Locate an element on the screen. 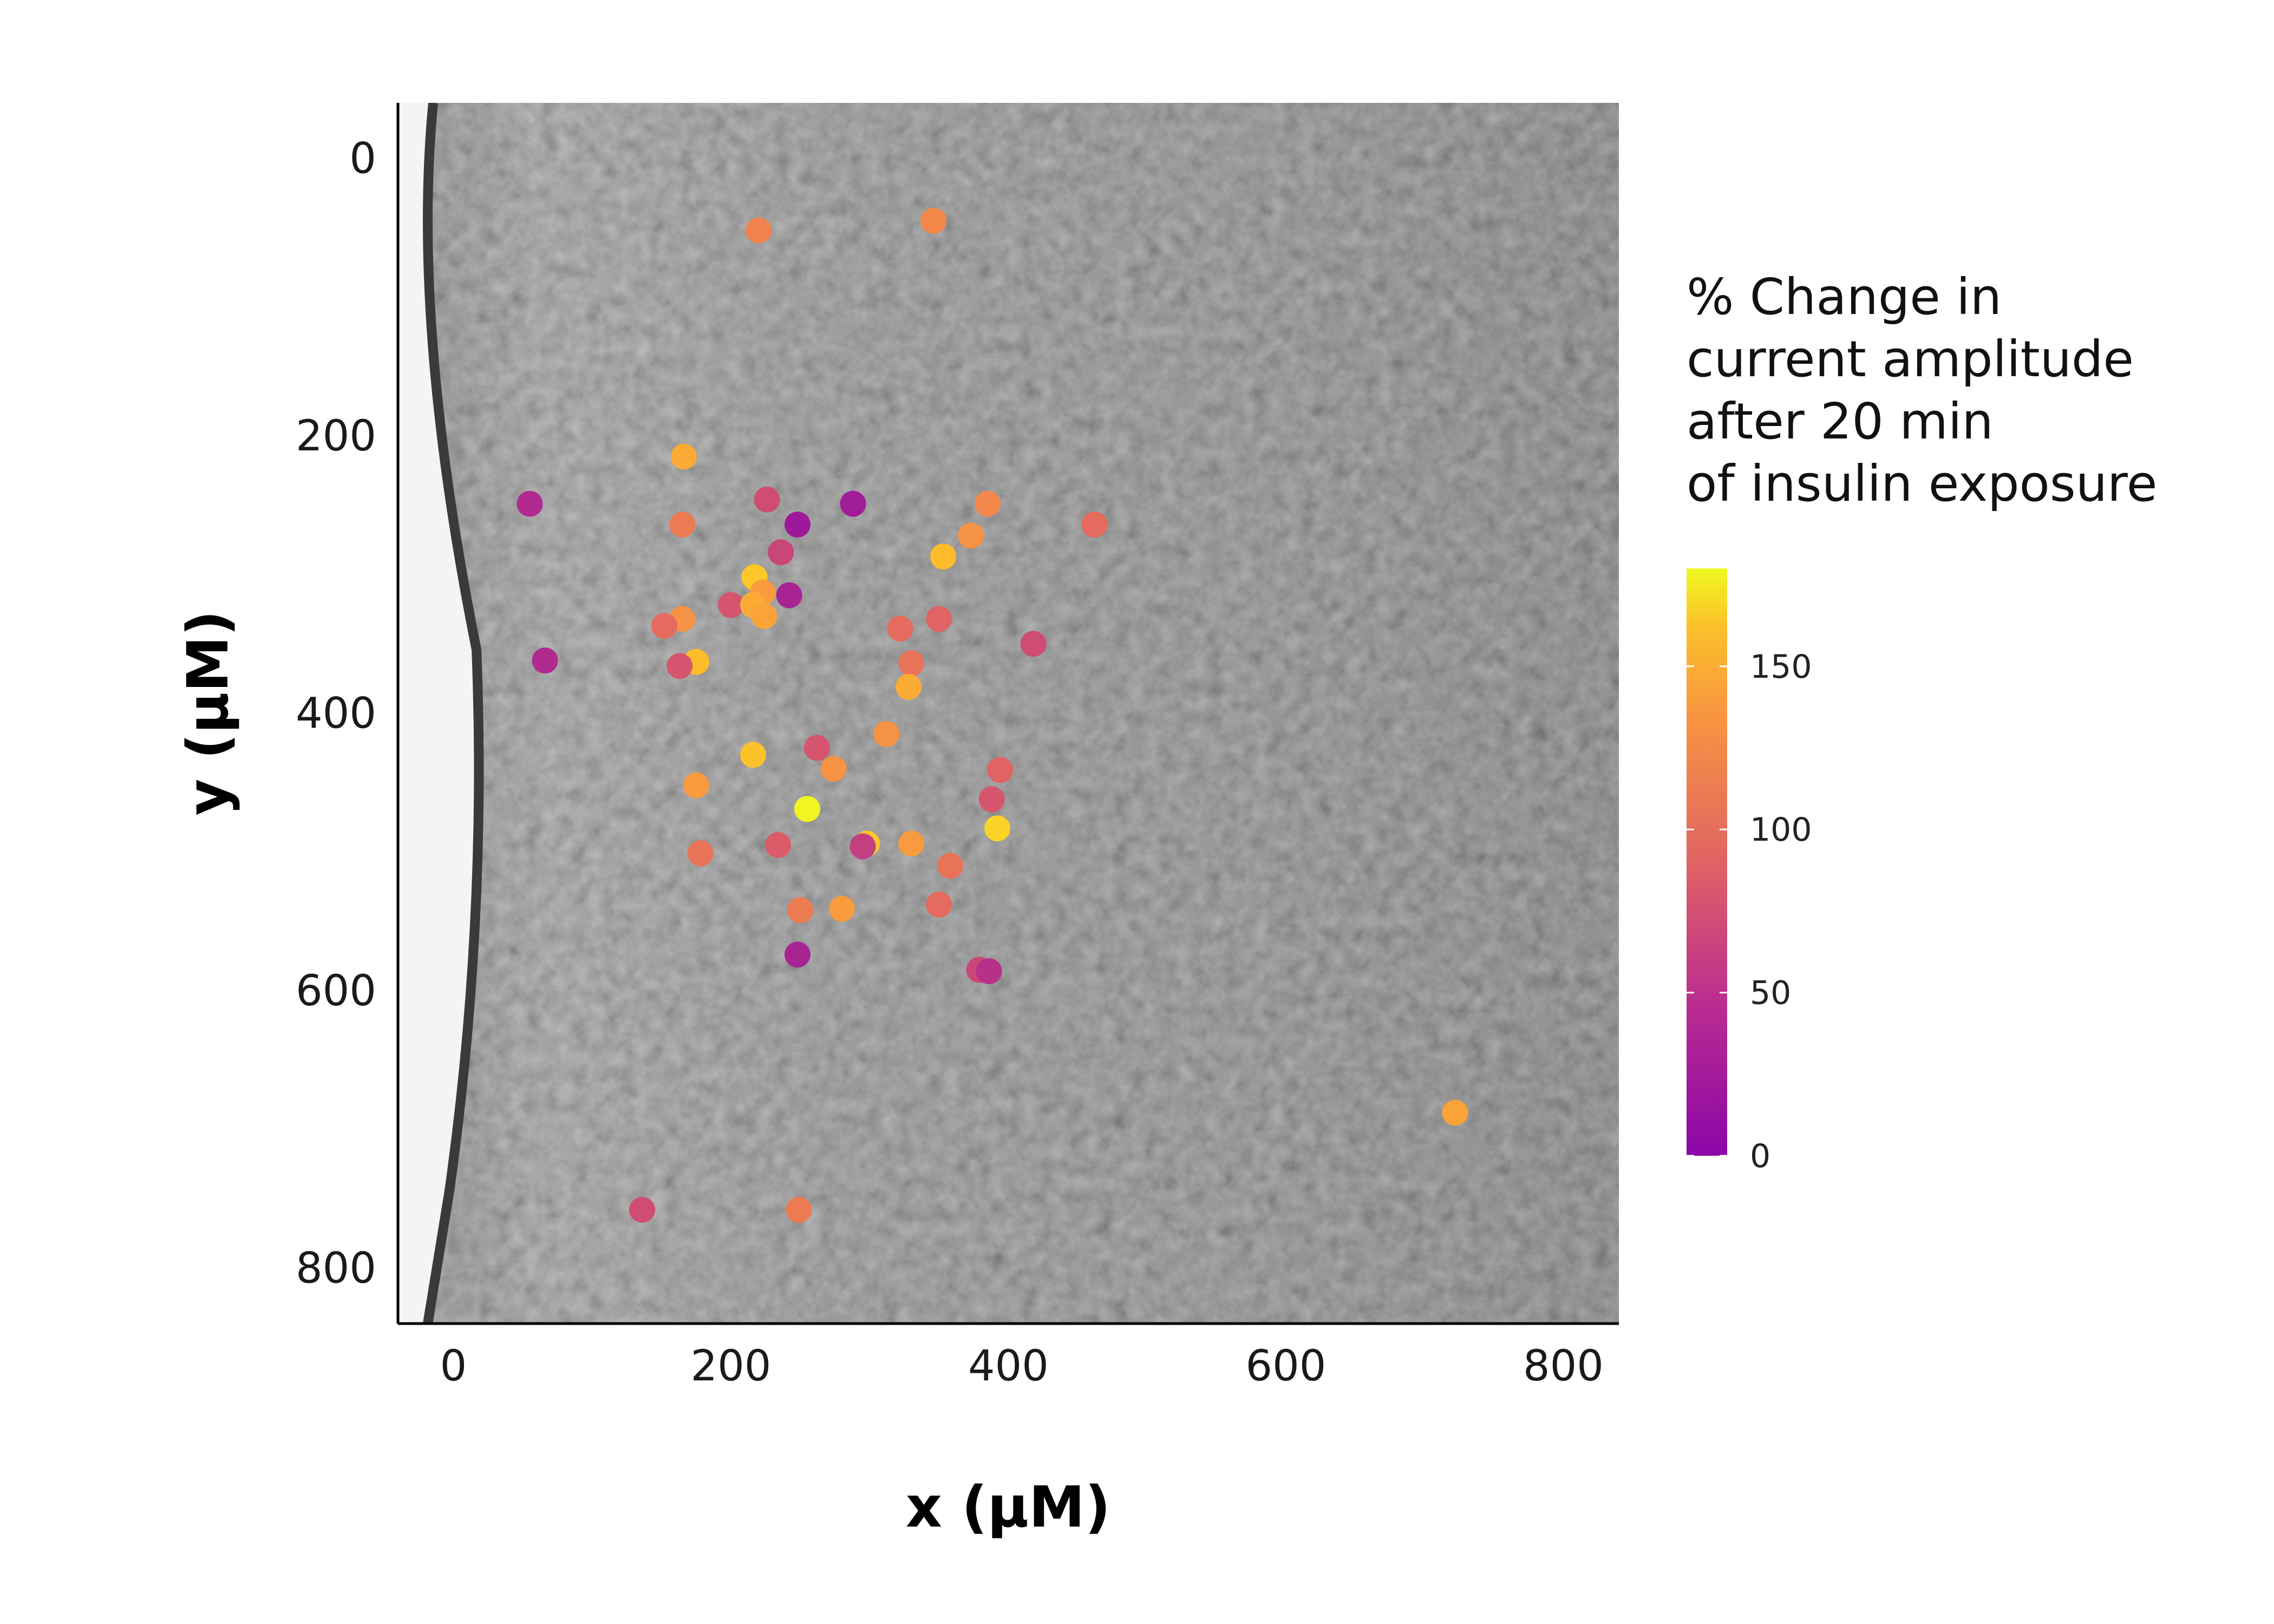  x-axis-ticks: 0 200 400 600 800 is located at coordinates (1022, 1366).